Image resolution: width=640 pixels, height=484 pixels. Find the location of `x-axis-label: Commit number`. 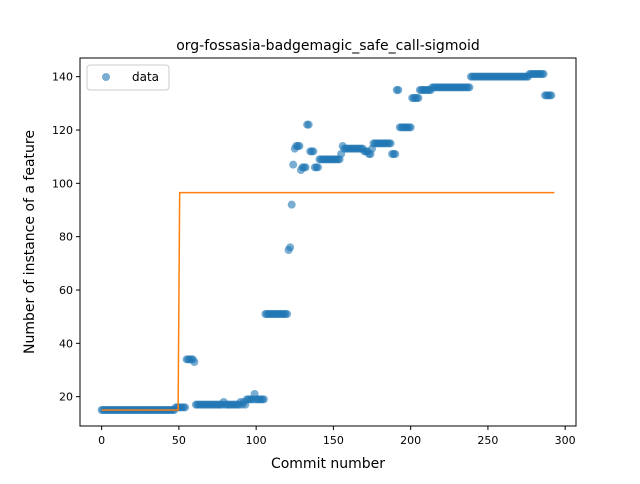

x-axis-label: Commit number is located at coordinates (328, 464).